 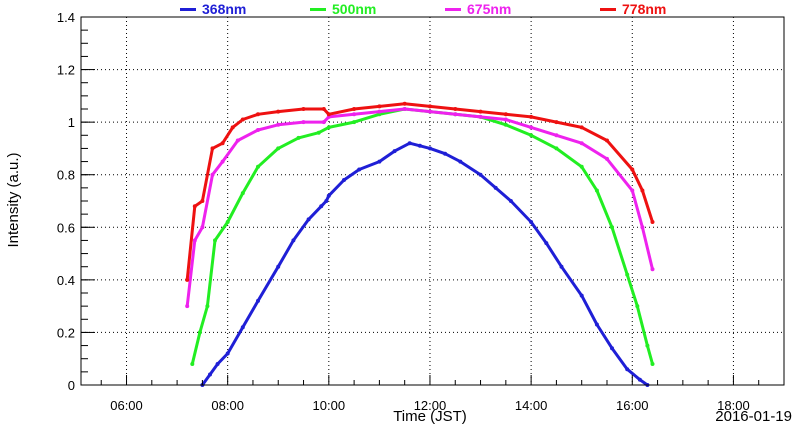 What do you see at coordinates (66, 280) in the screenshot?
I see `y-tick-label: 0.4` at bounding box center [66, 280].